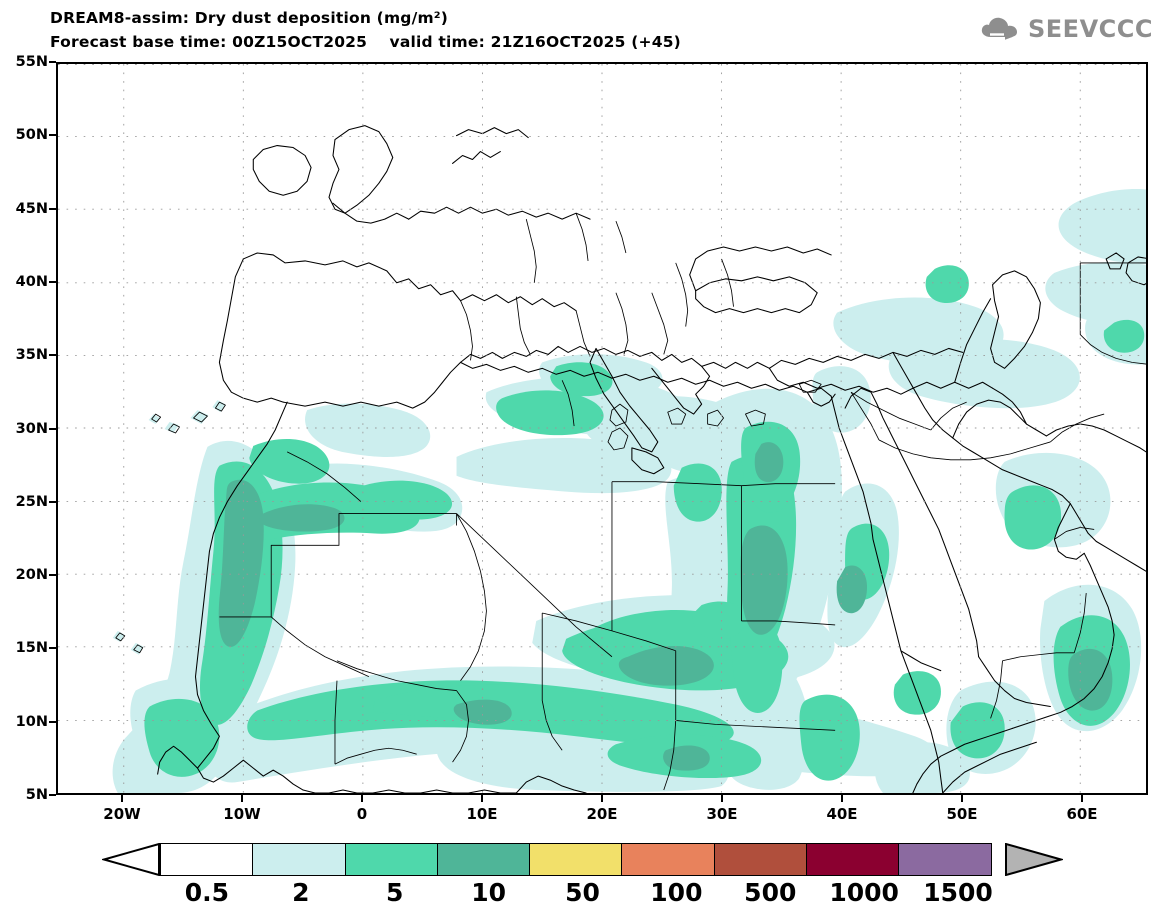 The height and width of the screenshot is (912, 1165). What do you see at coordinates (207, 892) in the screenshot?
I see `colorbar-tick-label: 0.5` at bounding box center [207, 892].